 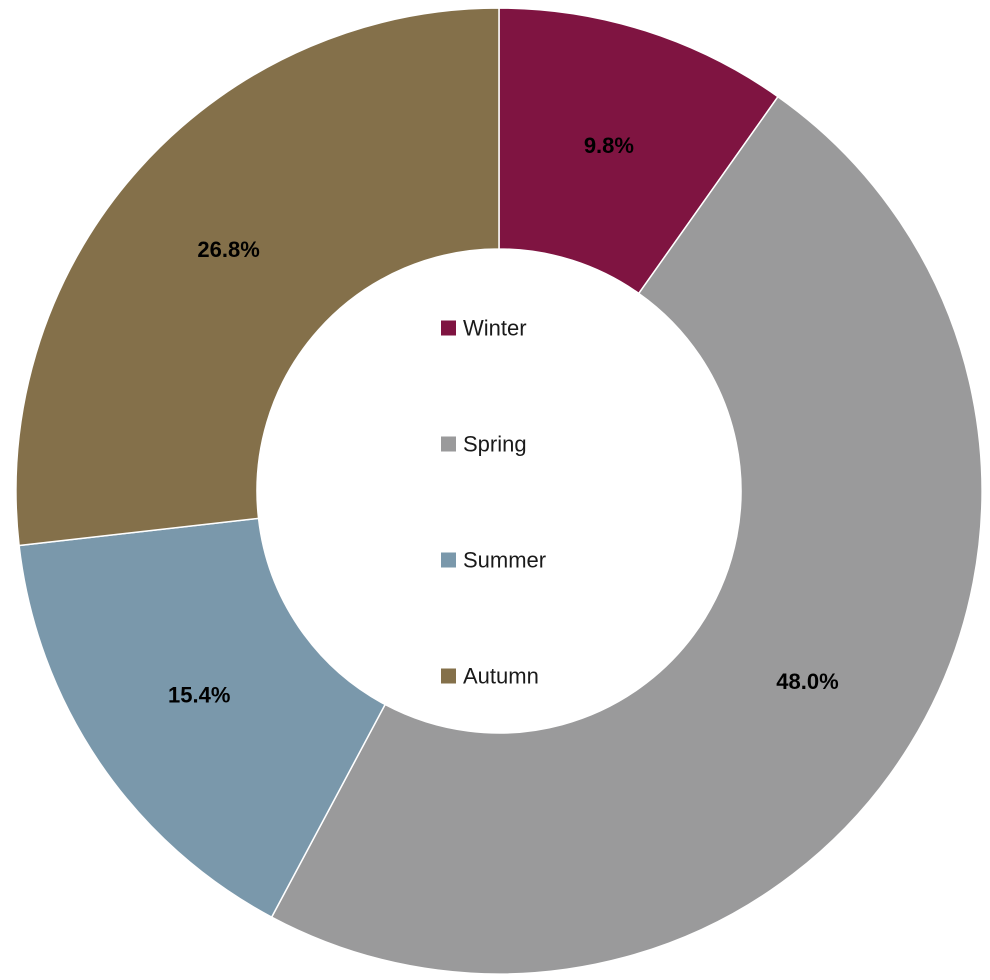 What do you see at coordinates (199, 694) in the screenshot?
I see `slice-label-summer: 15.4%` at bounding box center [199, 694].